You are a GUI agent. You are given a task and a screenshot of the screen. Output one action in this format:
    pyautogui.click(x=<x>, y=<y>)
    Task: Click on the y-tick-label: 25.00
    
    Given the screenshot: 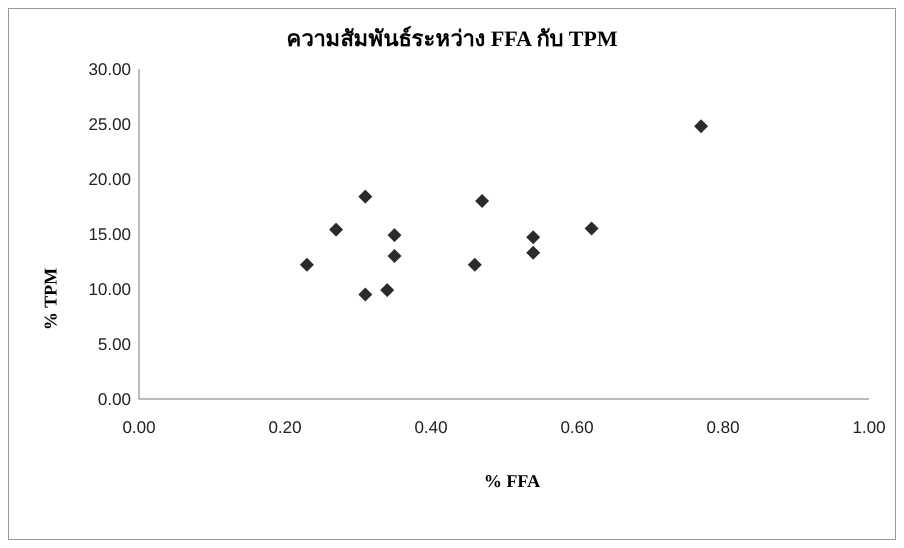 What is the action you would take?
    pyautogui.click(x=109, y=124)
    